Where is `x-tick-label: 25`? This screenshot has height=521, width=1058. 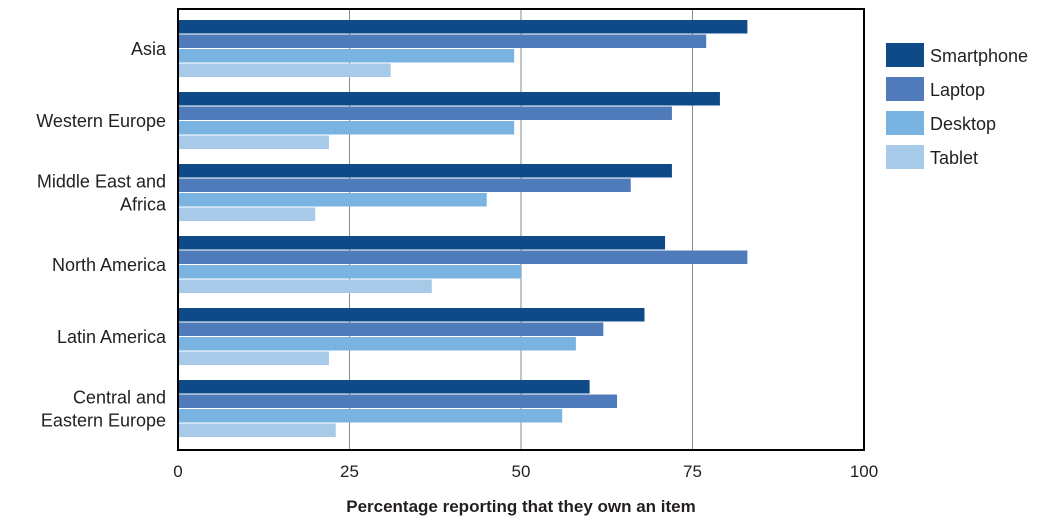
x-tick-label: 25 is located at coordinates (349, 471).